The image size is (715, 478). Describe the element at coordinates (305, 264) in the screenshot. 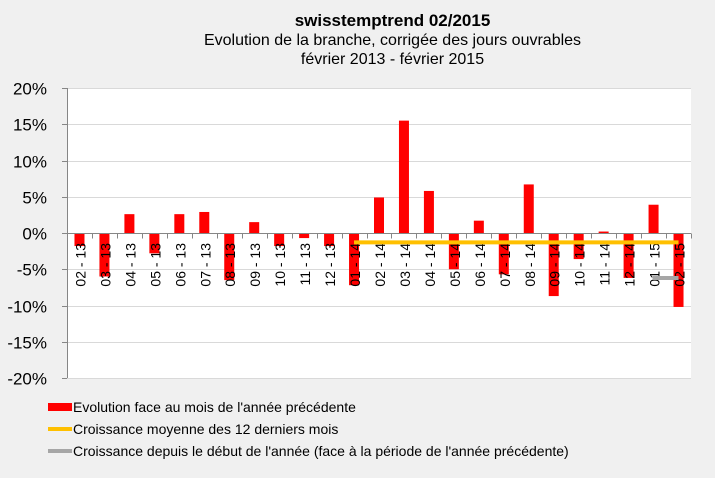

I see `x-tick-label: 11 - 13` at that location.